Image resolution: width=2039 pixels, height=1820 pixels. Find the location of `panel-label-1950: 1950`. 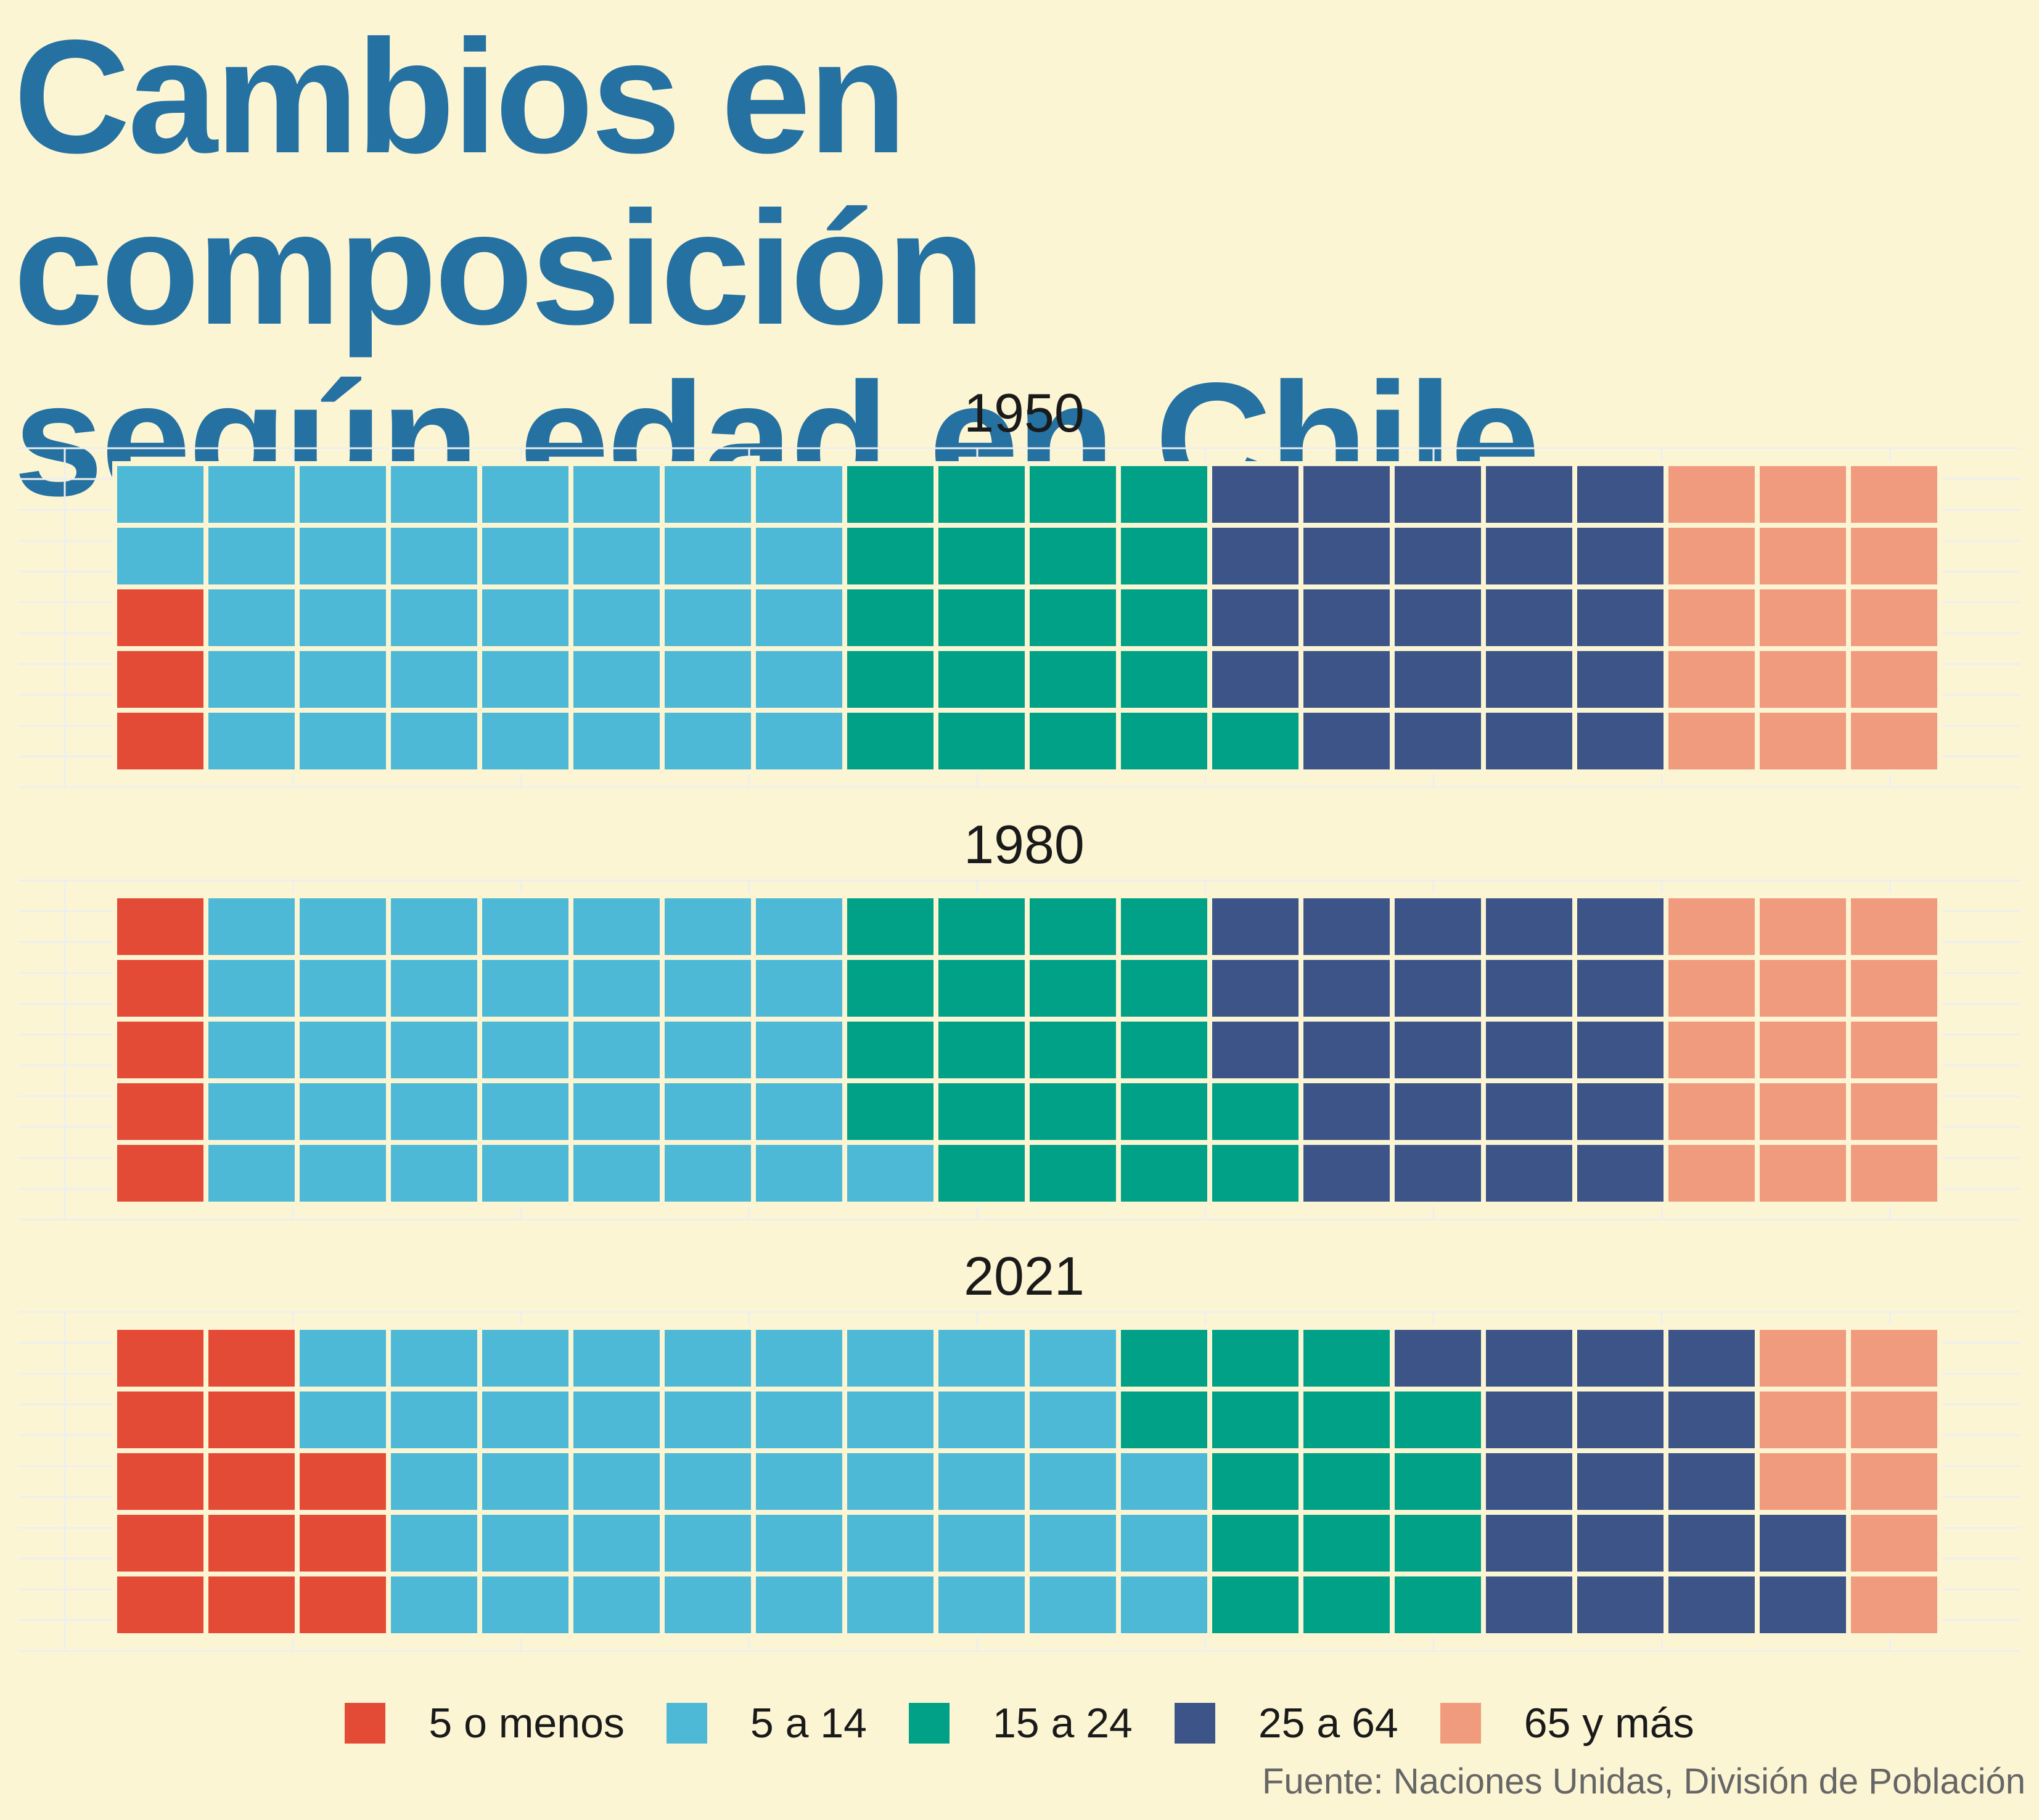

panel-label-1950: 1950 is located at coordinates (1025, 412).